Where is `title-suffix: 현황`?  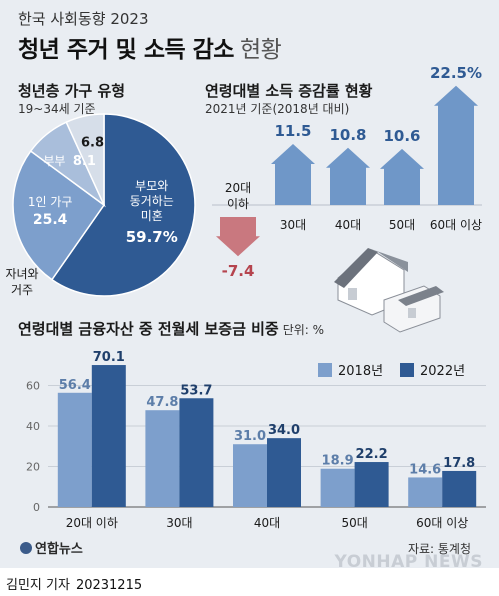
title-suffix: 현황 is located at coordinates (260, 50).